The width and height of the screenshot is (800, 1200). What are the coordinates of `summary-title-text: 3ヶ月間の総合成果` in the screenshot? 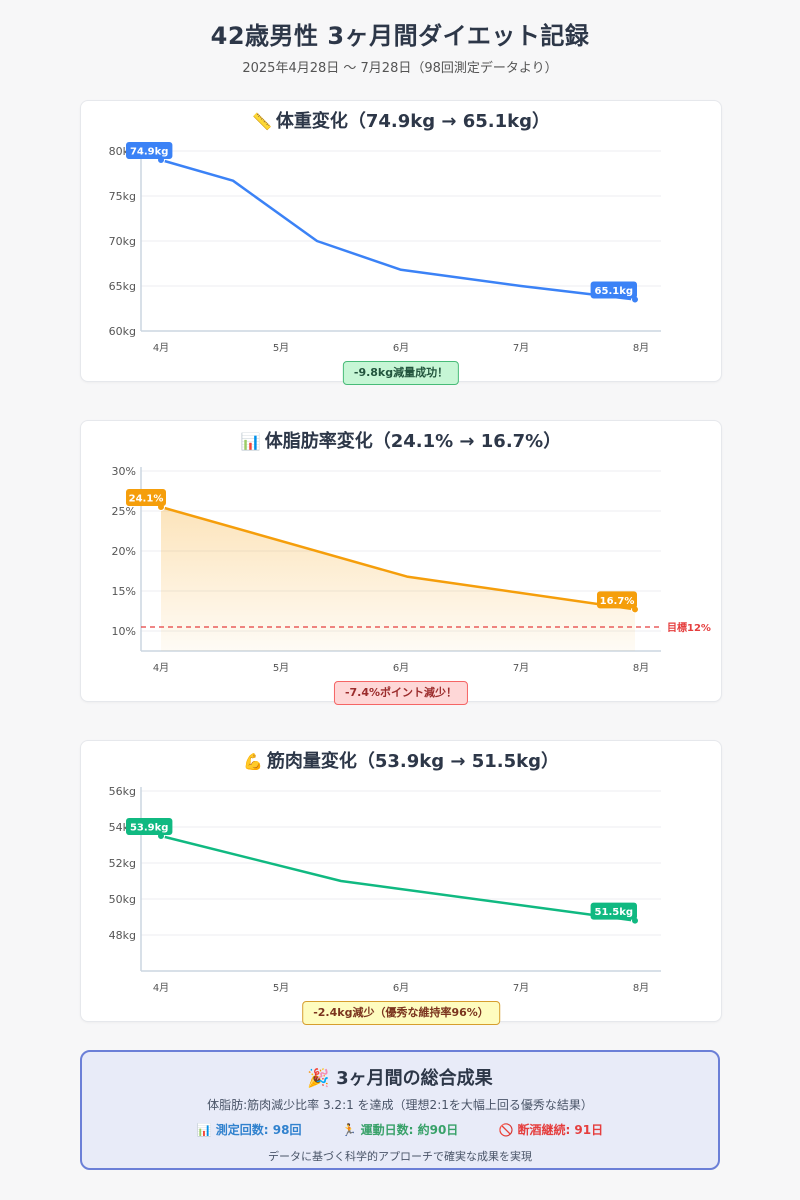 It's located at (414, 1078).